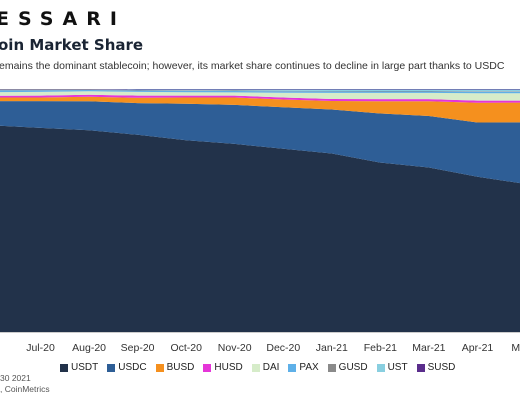  I want to click on legend-item-busd: BUSD, so click(175, 367).